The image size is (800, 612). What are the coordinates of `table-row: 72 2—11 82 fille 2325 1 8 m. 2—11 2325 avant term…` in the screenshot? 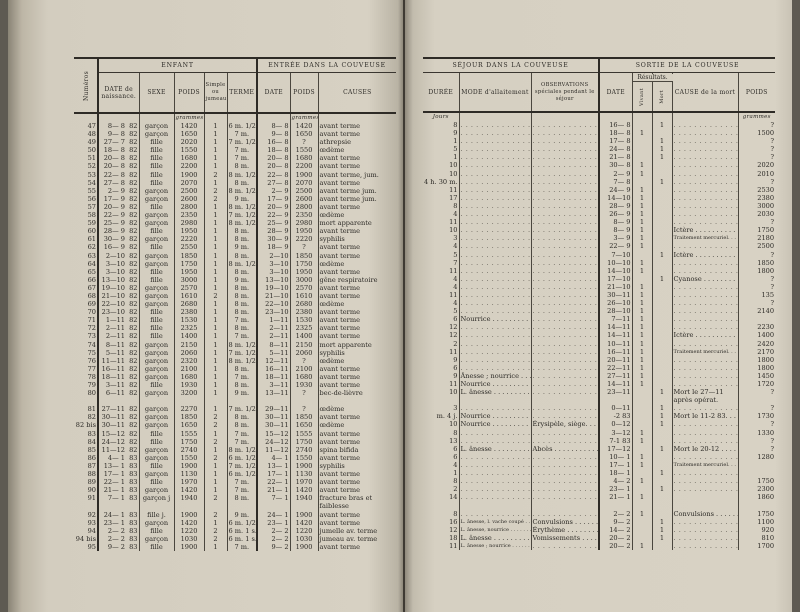 It's located at (235, 328).